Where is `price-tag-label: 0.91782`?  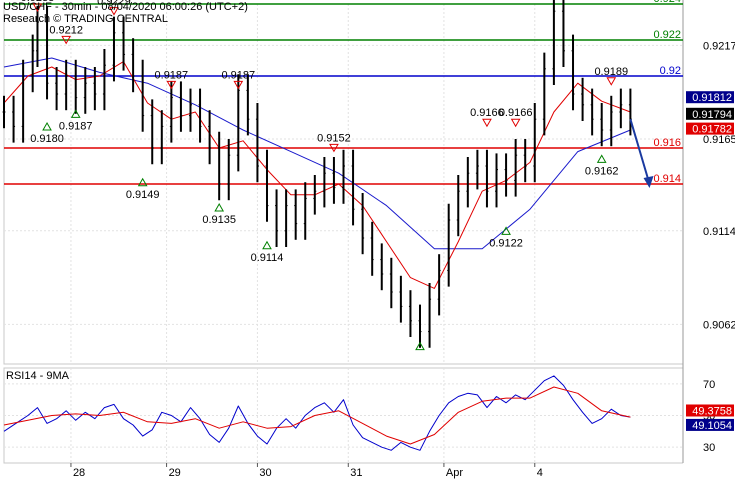
price-tag-label: 0.91782 is located at coordinates (712, 130).